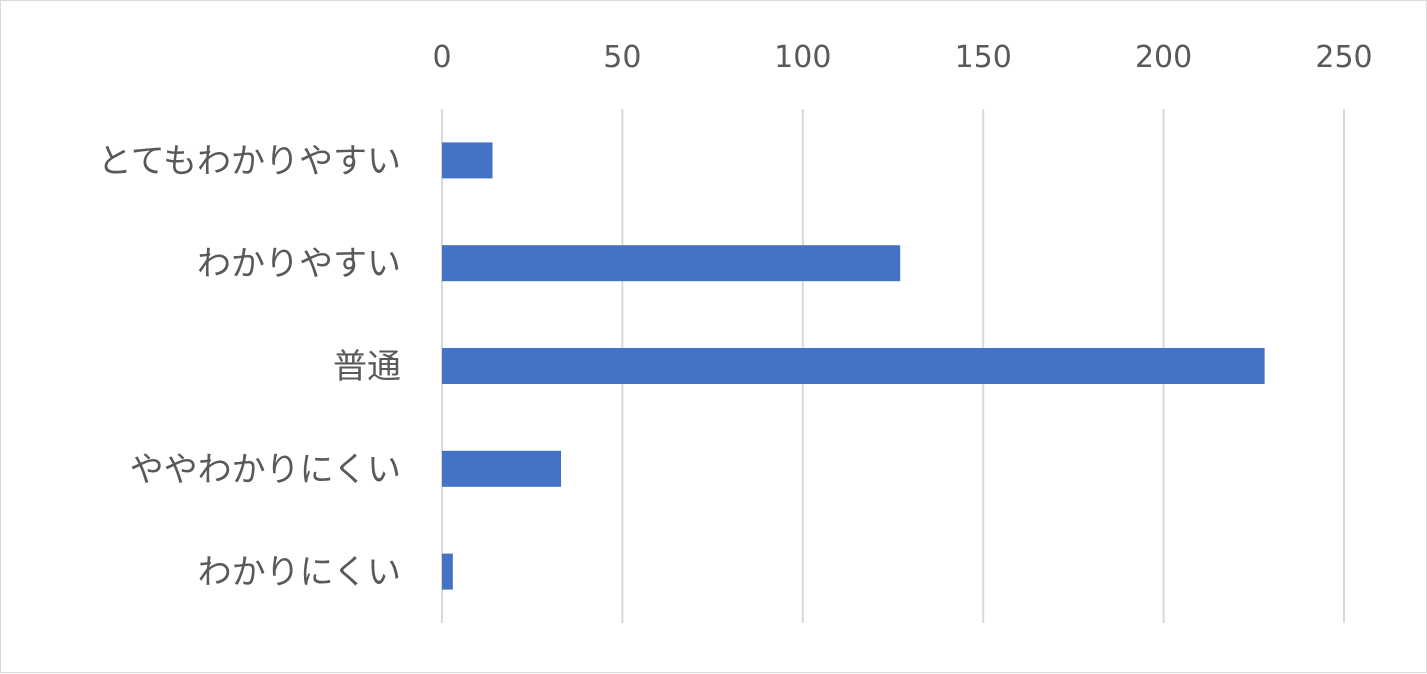 Image resolution: width=1427 pixels, height=674 pixels. Describe the element at coordinates (983, 57) in the screenshot. I see `x-tick-label: 150` at that location.